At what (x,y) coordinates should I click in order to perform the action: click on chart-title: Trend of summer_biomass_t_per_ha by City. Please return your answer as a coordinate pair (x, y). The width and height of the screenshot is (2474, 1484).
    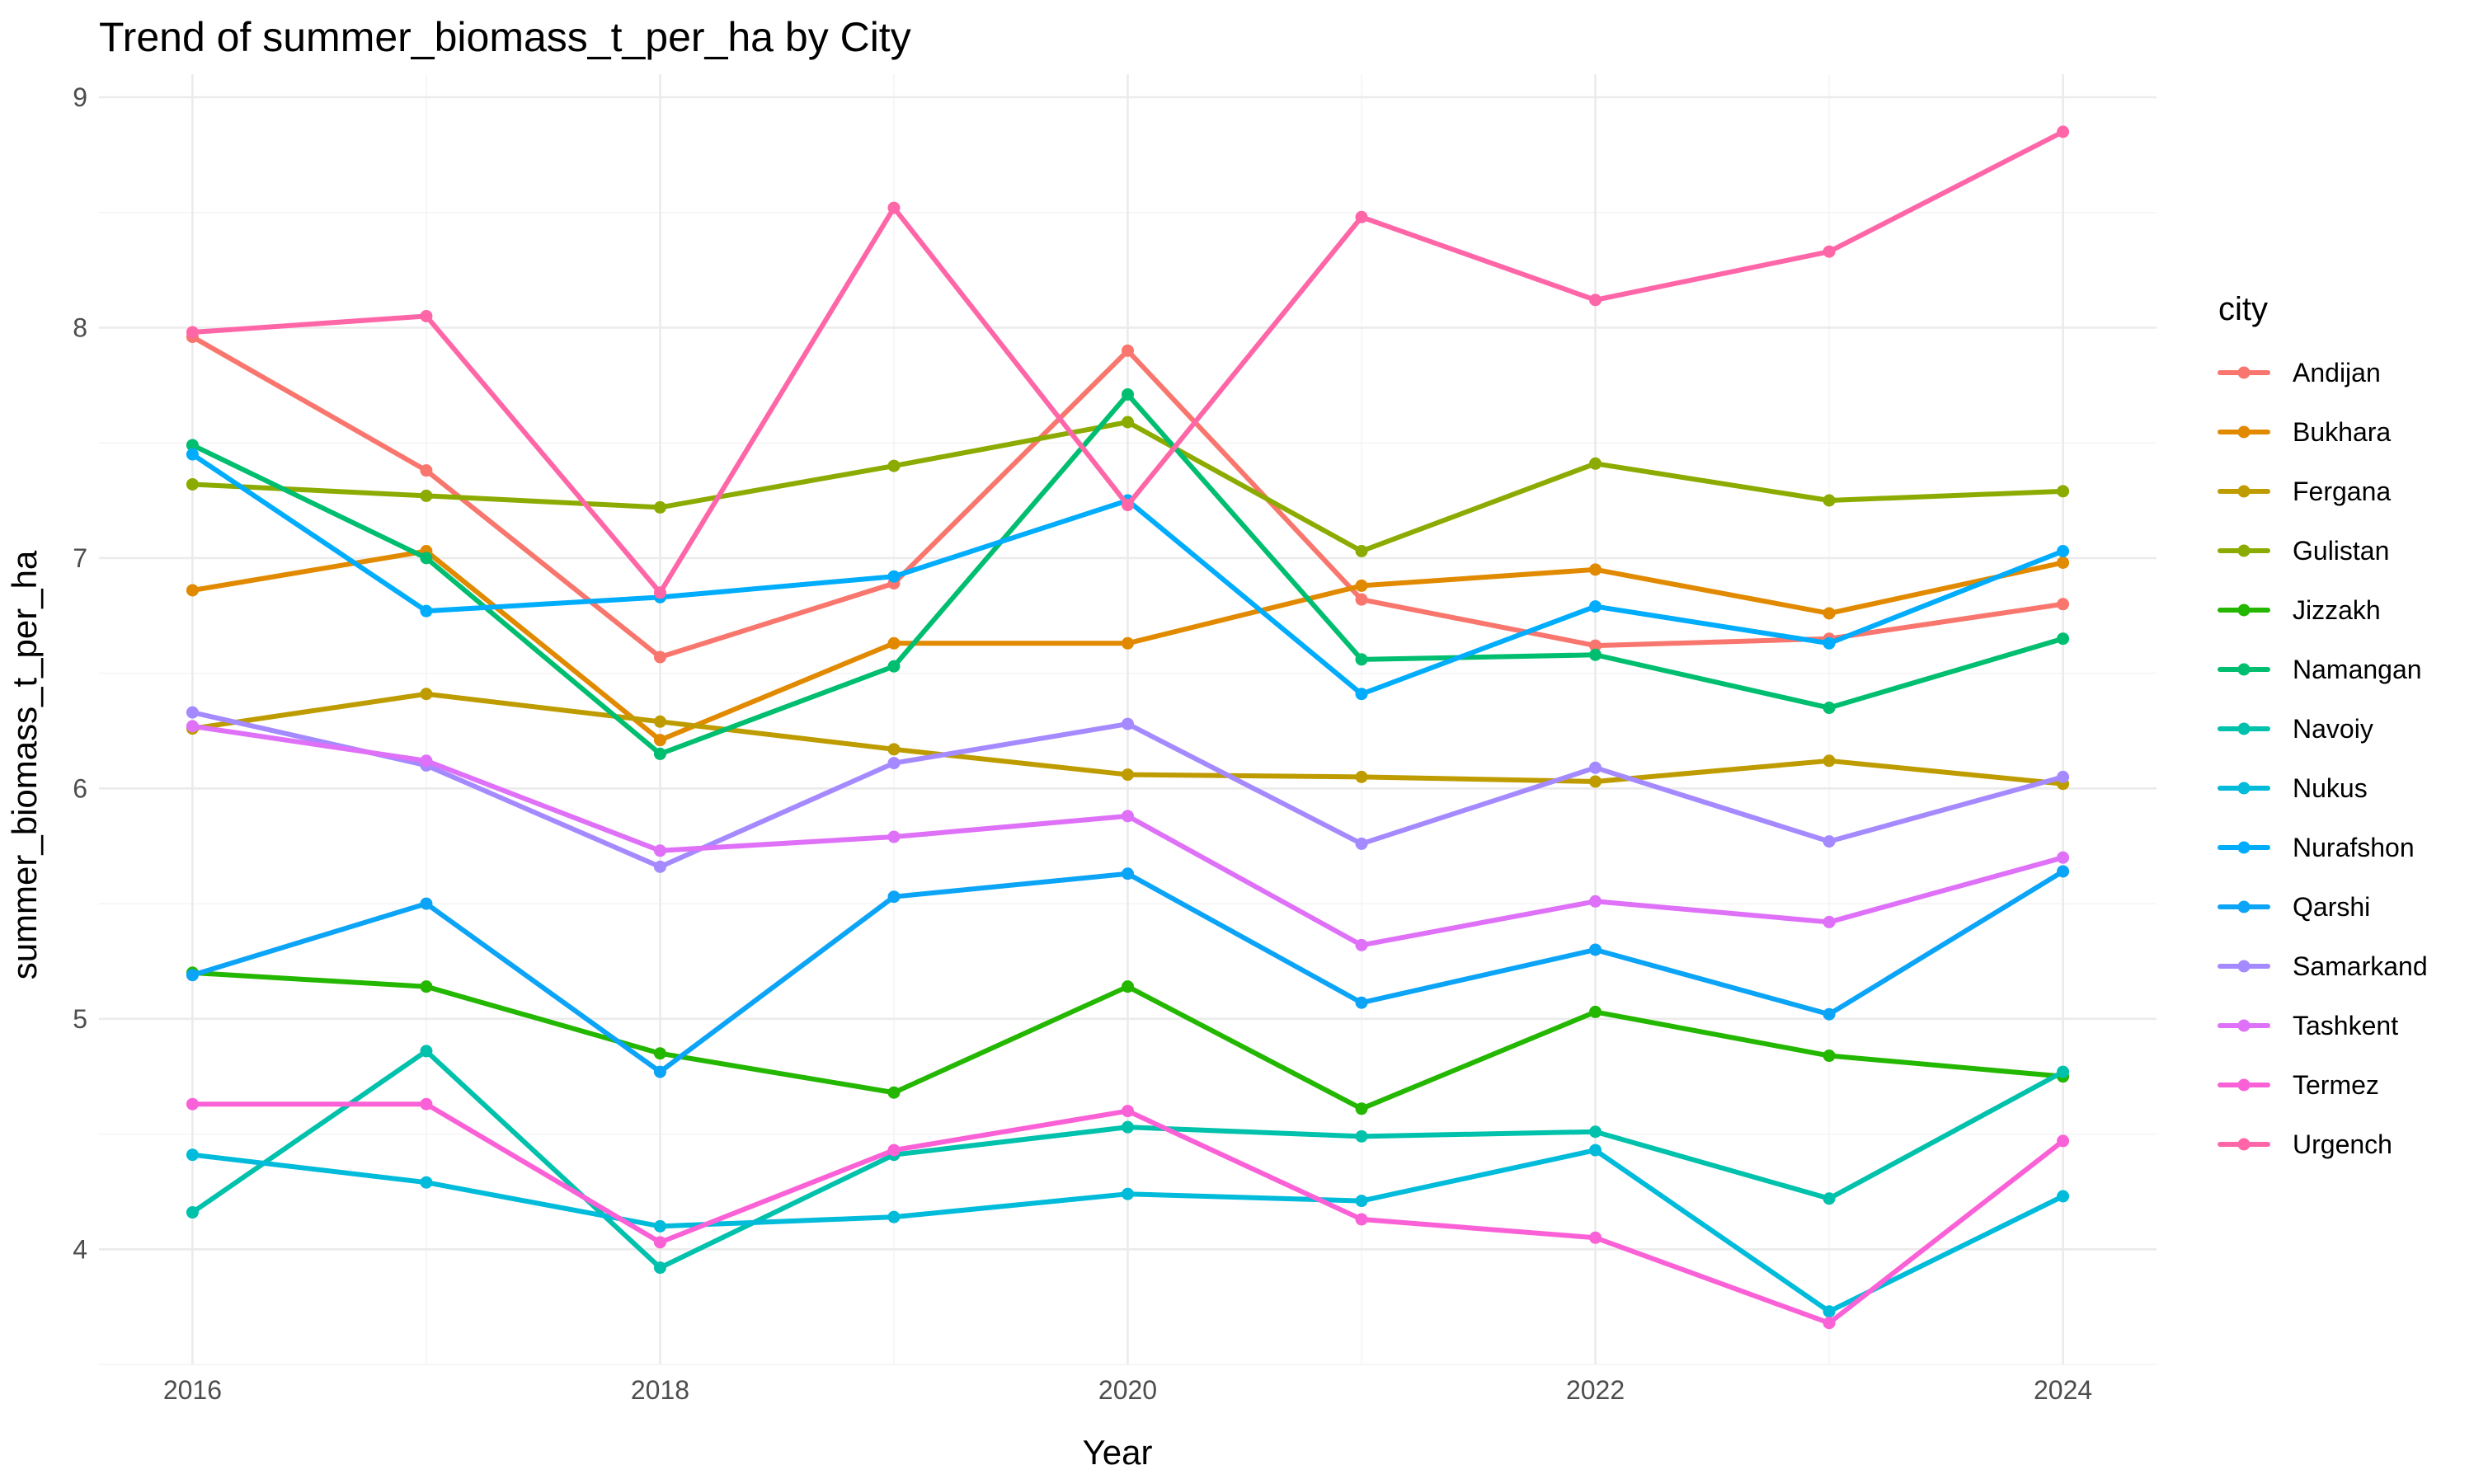
    Looking at the image, I should click on (505, 37).